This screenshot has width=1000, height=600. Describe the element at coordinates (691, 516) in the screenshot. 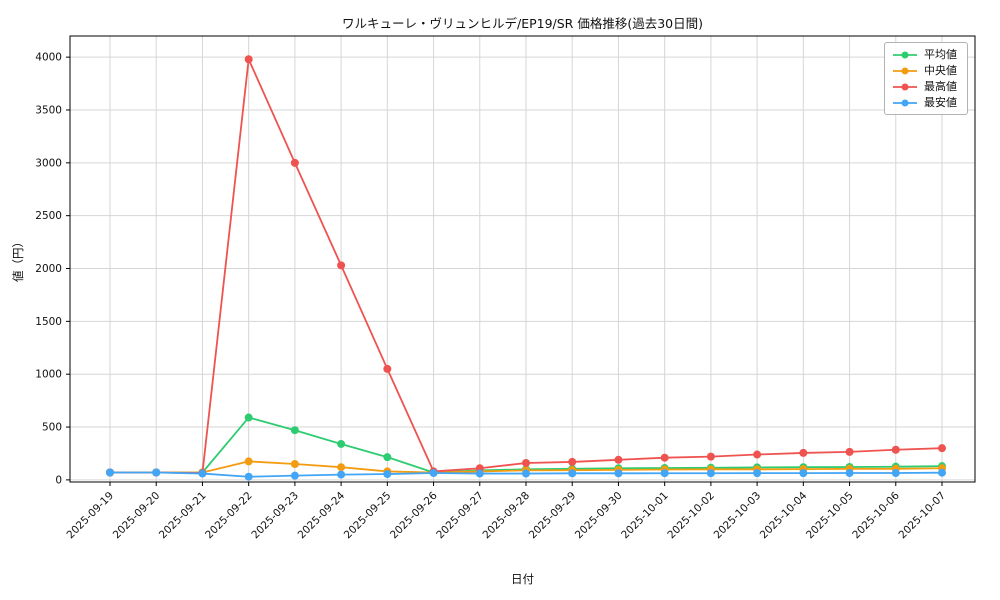

I see `svg-text: 2025-10-02` at that location.